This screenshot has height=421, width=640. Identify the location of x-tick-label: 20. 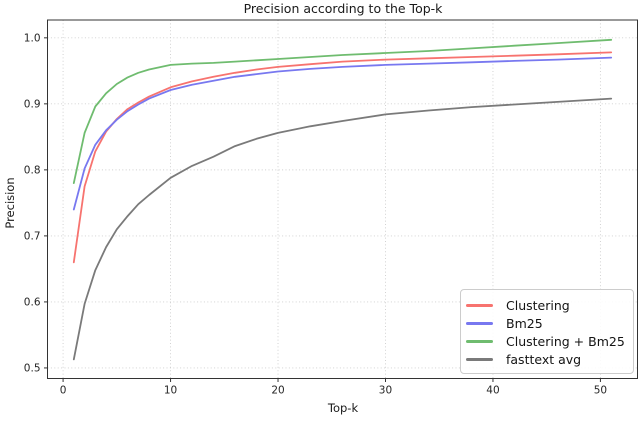
(277, 391).